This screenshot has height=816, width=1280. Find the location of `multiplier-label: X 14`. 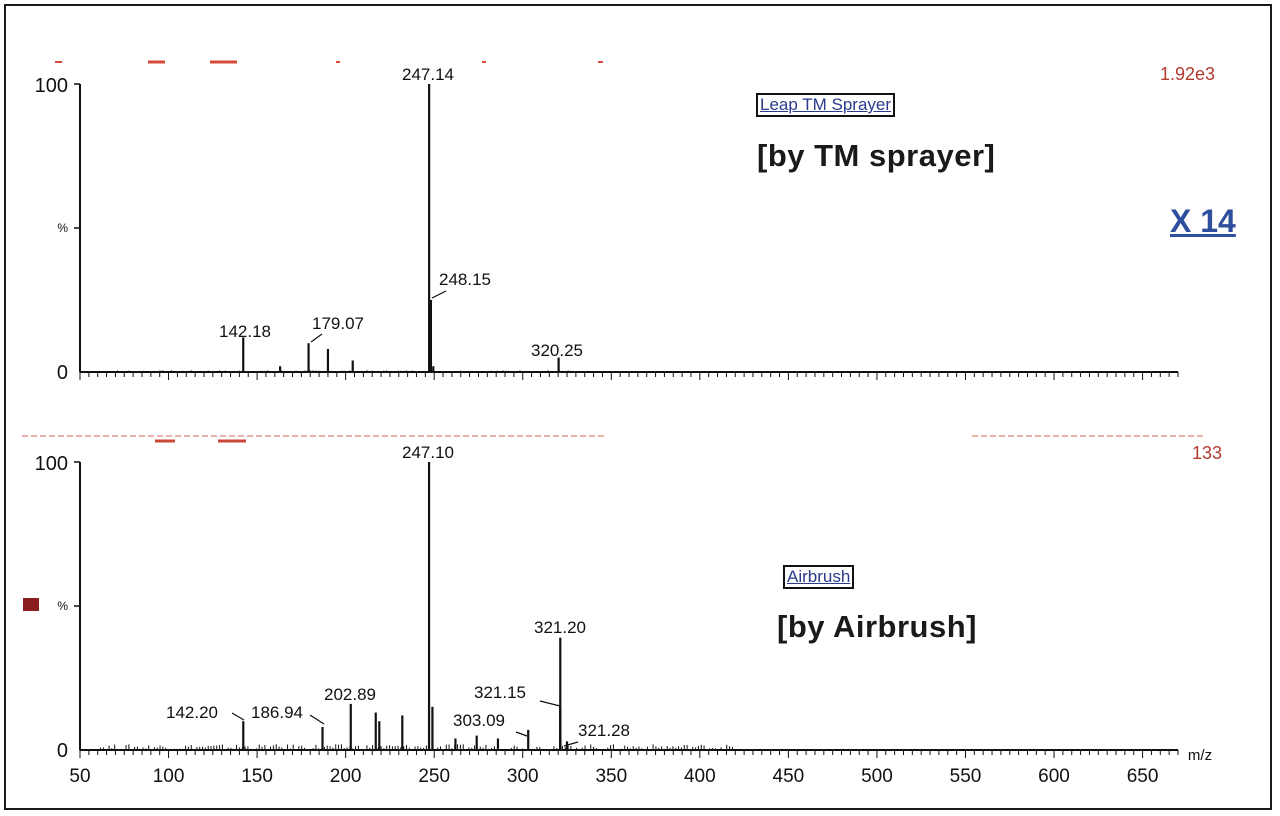

multiplier-label: X 14 is located at coordinates (1203, 221).